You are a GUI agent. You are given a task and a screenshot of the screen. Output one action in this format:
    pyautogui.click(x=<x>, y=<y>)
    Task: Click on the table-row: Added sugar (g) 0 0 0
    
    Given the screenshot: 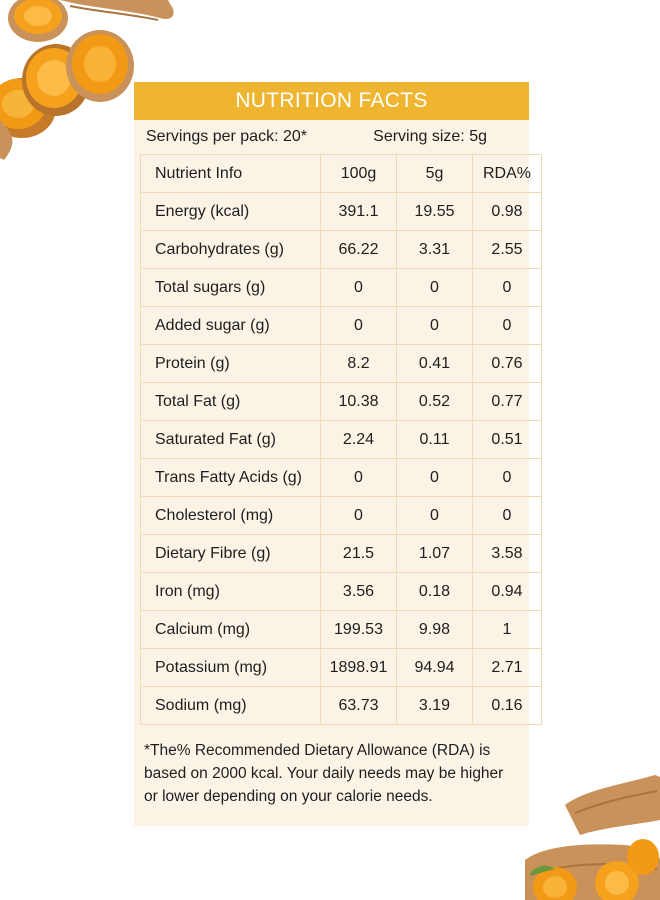 What is the action you would take?
    pyautogui.click(x=341, y=325)
    